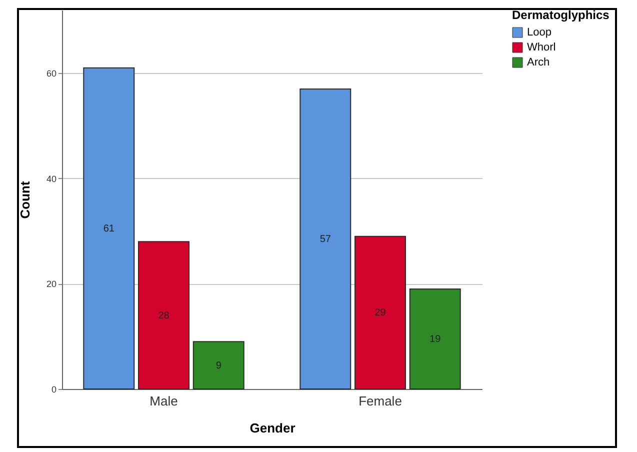 The image size is (637, 452). I want to click on data-label: 29, so click(380, 313).